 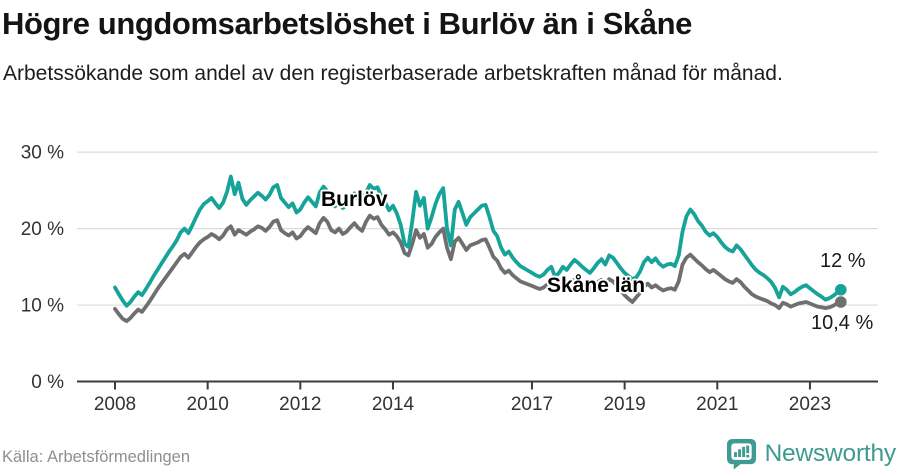 What do you see at coordinates (42, 306) in the screenshot?
I see `y-tick-label: 10 %` at bounding box center [42, 306].